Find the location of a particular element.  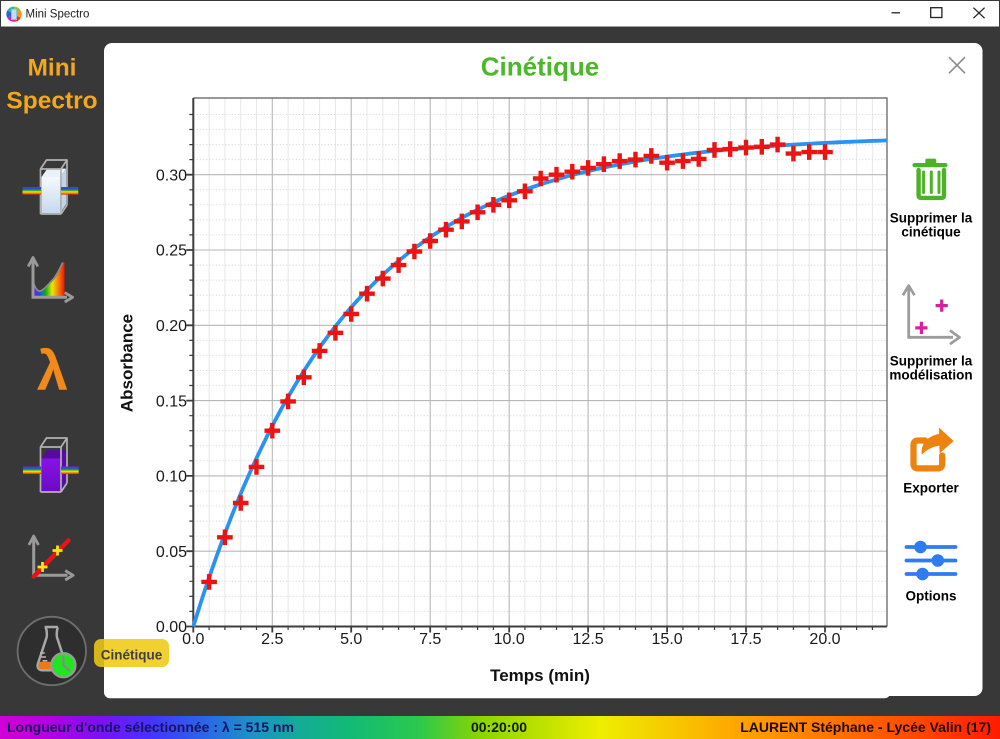

svg-text: 7.5 is located at coordinates (430, 639).